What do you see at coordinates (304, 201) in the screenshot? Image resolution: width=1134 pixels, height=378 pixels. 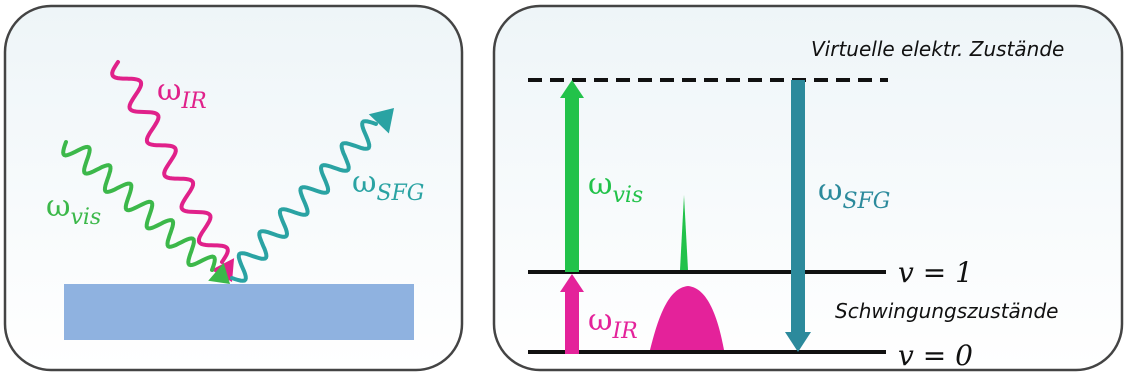 I see `sfg-beam` at bounding box center [304, 201].